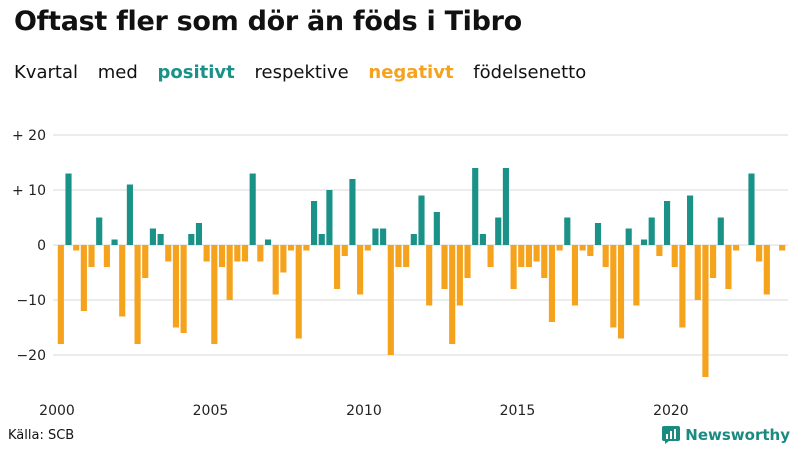  What do you see at coordinates (737, 435) in the screenshot?
I see `brand-name: Newsworthy` at bounding box center [737, 435].